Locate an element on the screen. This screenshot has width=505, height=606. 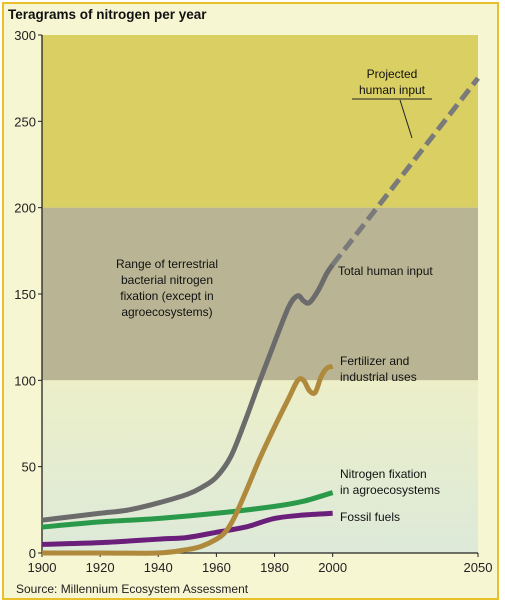
label-fixation: in agroecosystems is located at coordinates (390, 490).